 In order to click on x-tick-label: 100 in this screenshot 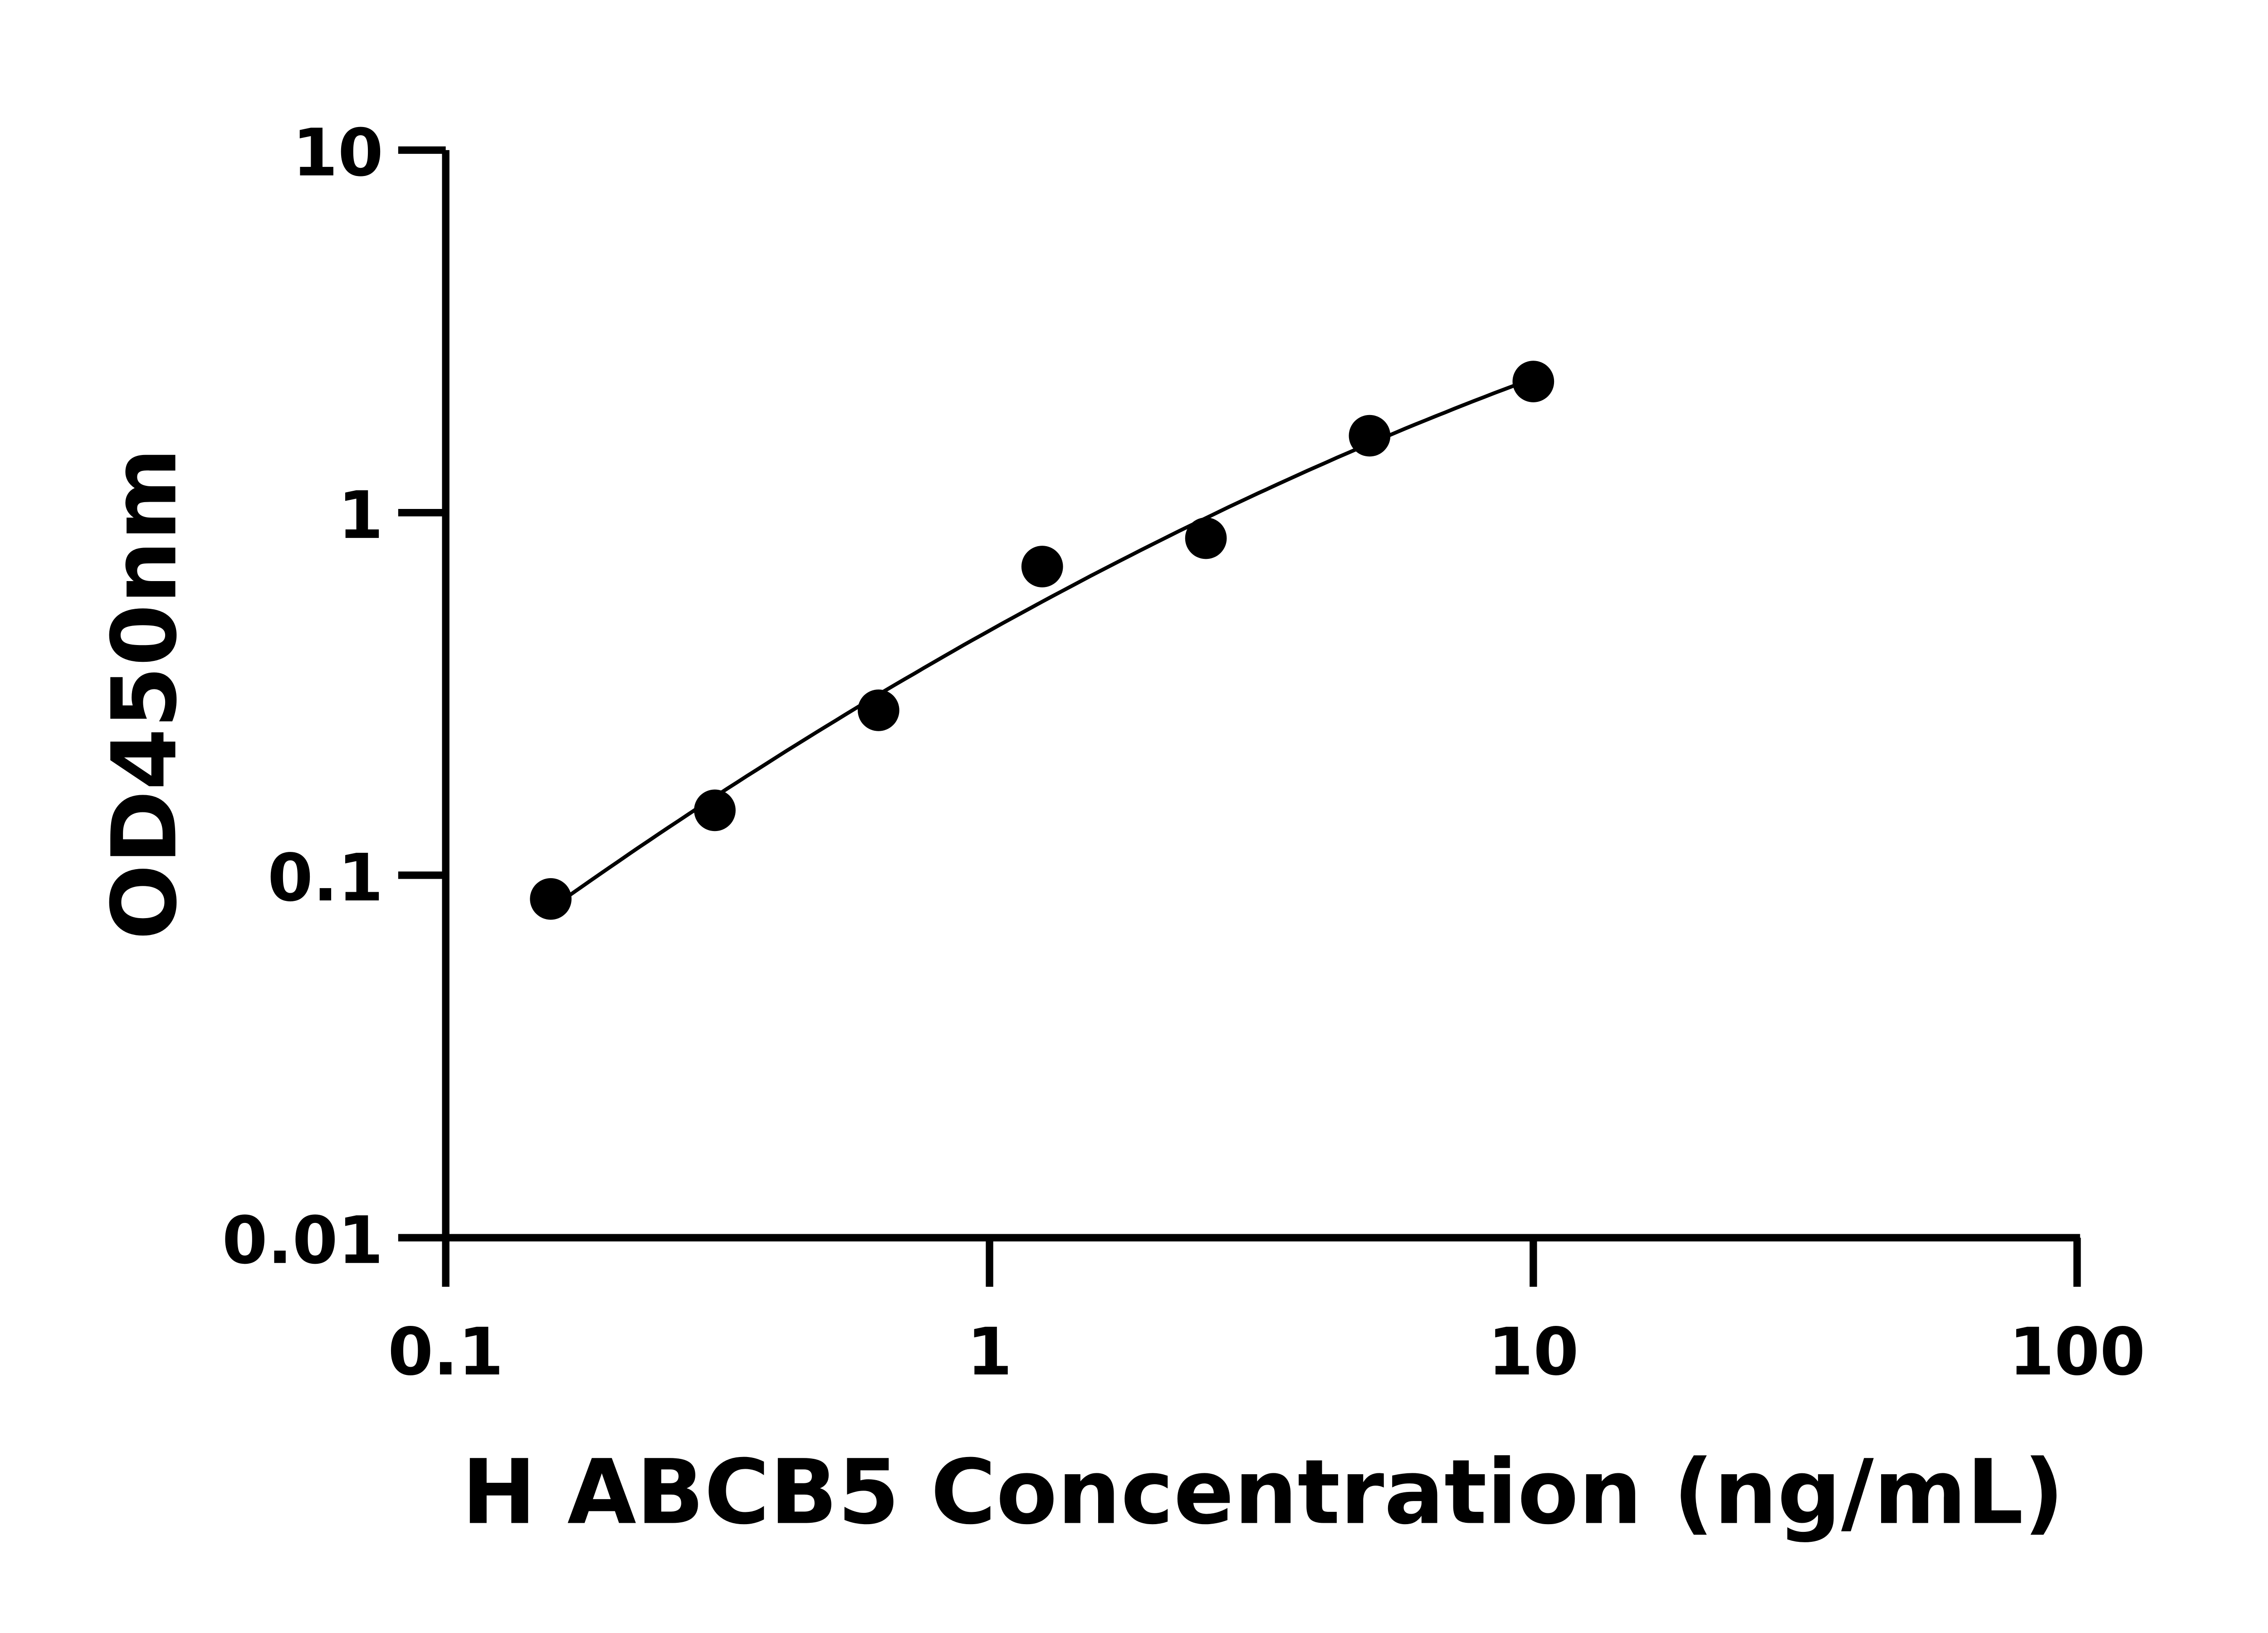, I will do `click(2078, 1352)`.